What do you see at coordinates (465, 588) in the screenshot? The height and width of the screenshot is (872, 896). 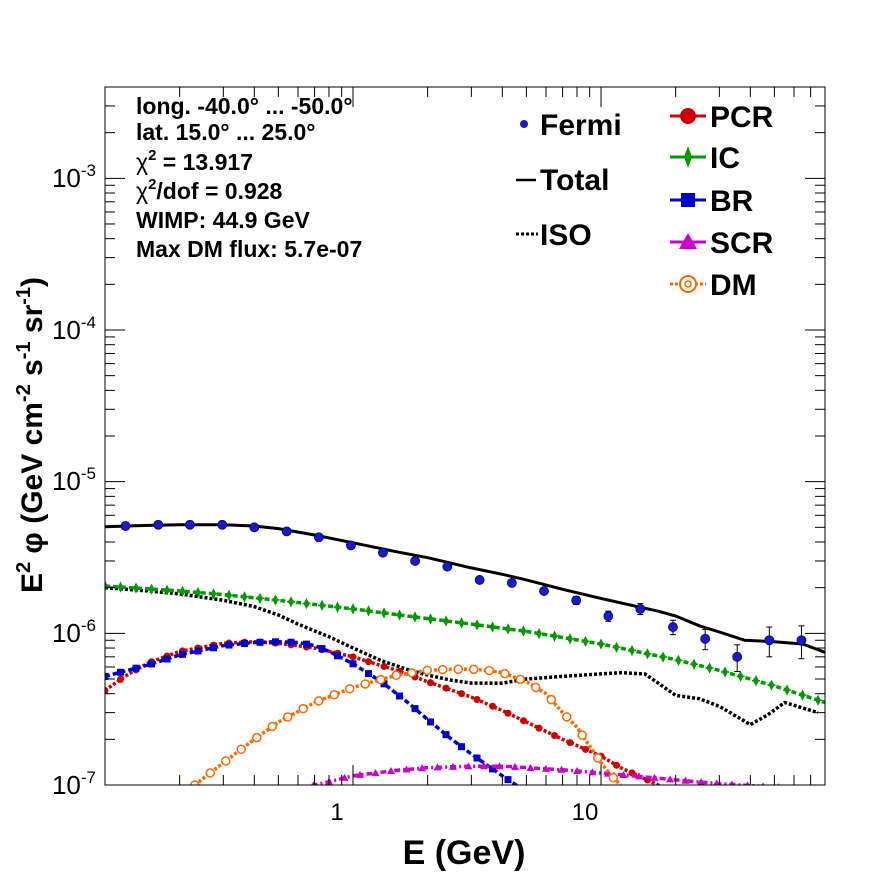 I see `series-line-total` at bounding box center [465, 588].